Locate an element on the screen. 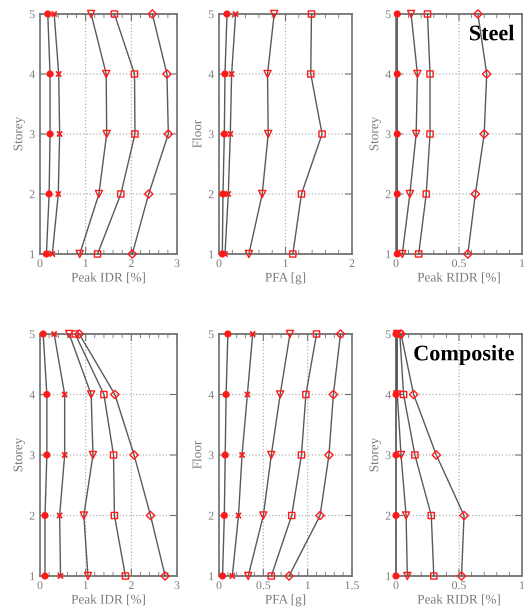 The height and width of the screenshot is (614, 532). x-tick-label: 1.5 is located at coordinates (352, 585).